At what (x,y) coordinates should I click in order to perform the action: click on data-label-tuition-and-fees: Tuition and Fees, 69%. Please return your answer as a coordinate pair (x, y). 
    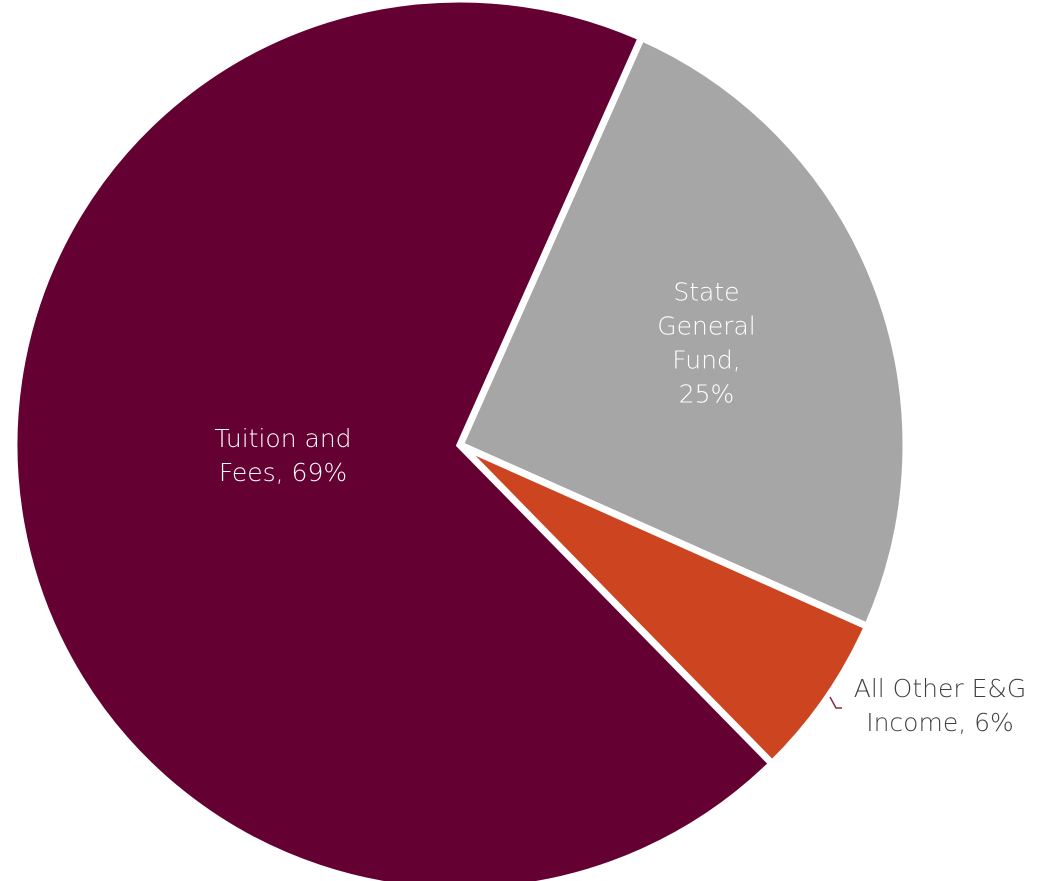
    Looking at the image, I should click on (282, 455).